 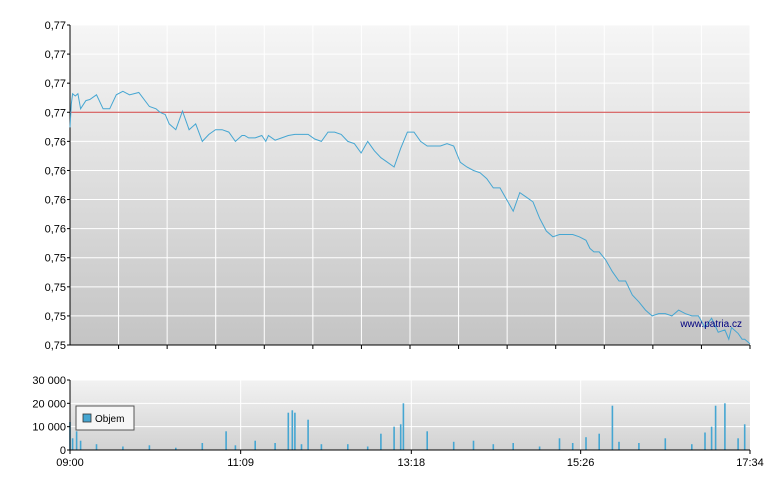 I want to click on volume-gridlines, so click(x=410, y=415).